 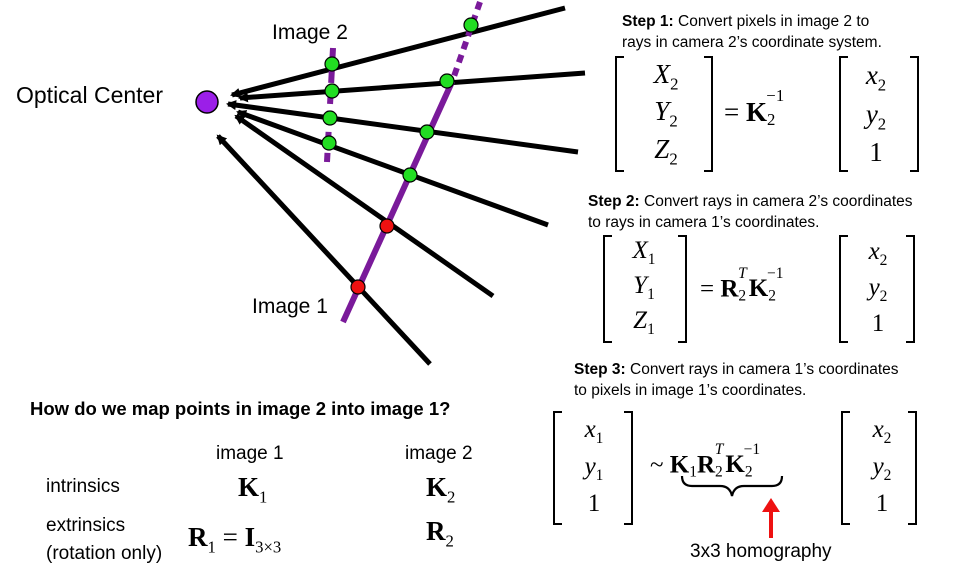 I want to click on extrinsics-r1: R1 = I3×3, so click(x=235, y=539).